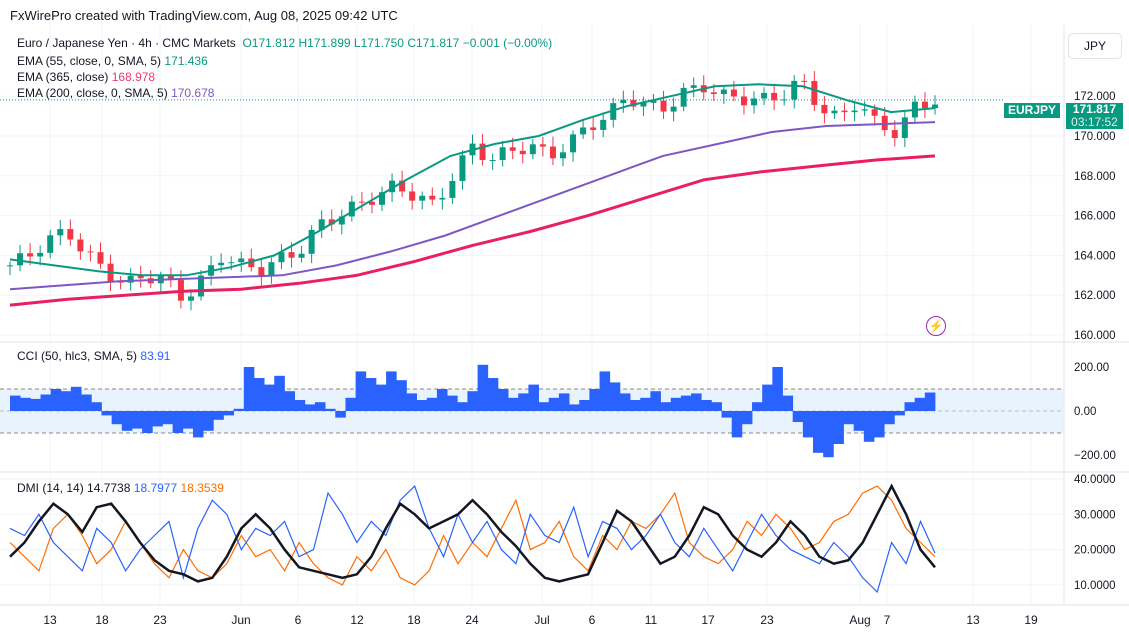  What do you see at coordinates (541, 620) in the screenshot?
I see `time-axis-label: Jul` at bounding box center [541, 620].